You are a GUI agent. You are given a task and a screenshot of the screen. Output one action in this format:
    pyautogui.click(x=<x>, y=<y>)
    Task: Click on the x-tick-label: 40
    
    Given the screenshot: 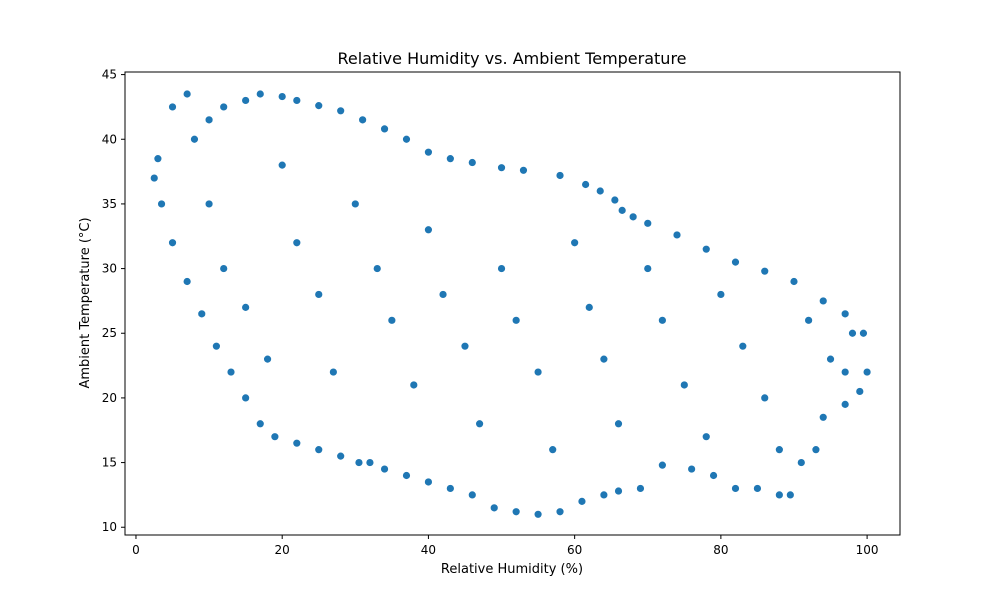 What is the action you would take?
    pyautogui.click(x=428, y=550)
    